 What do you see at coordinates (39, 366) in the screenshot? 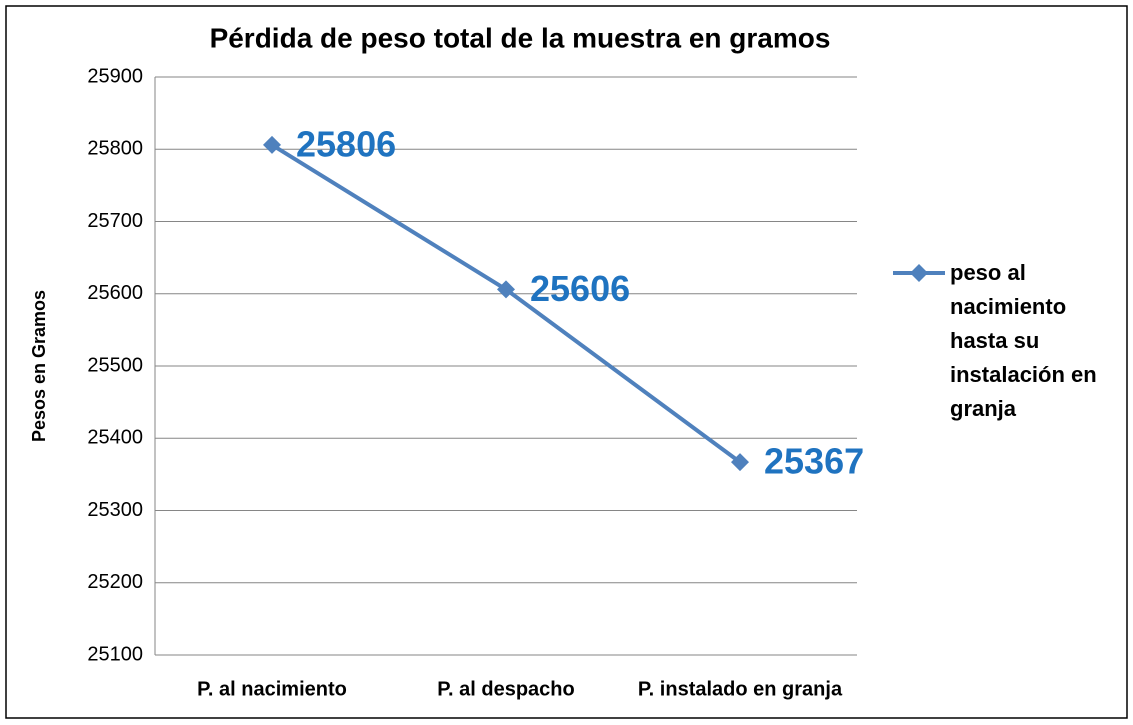
I see `y-axis-label: Pesos en Gramos` at bounding box center [39, 366].